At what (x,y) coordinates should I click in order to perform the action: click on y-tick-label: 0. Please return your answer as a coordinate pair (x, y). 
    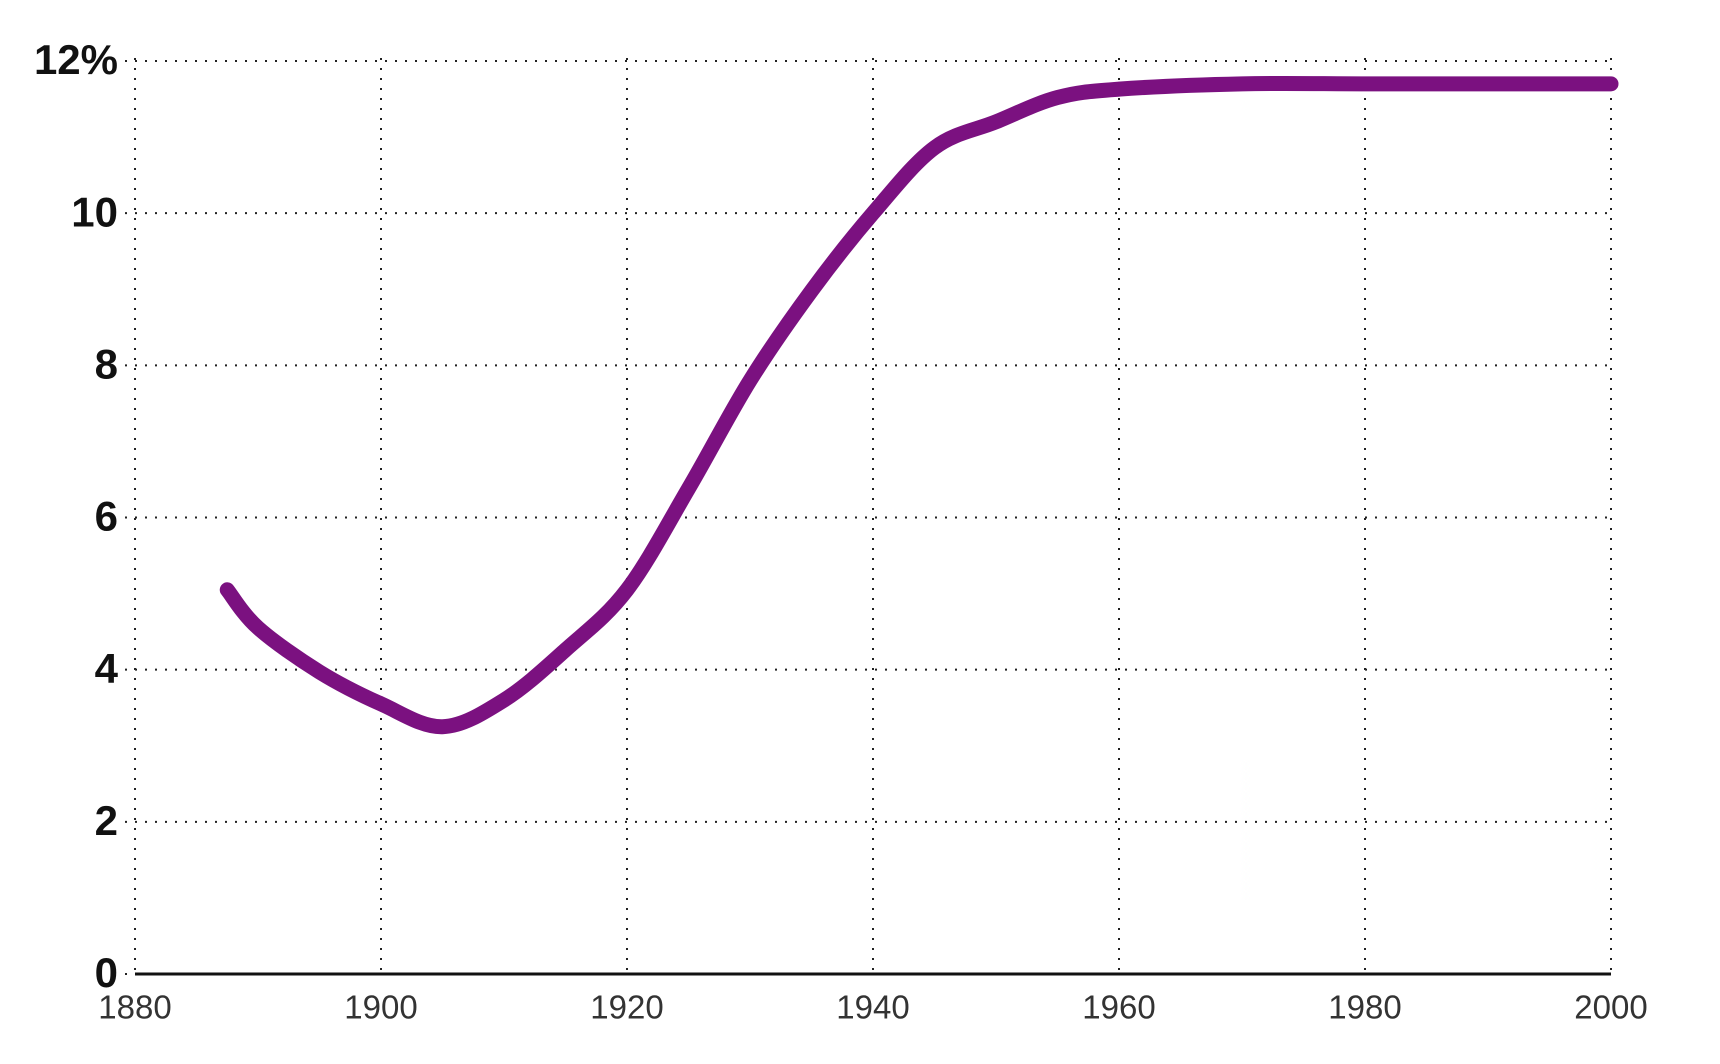
    Looking at the image, I should click on (106, 972).